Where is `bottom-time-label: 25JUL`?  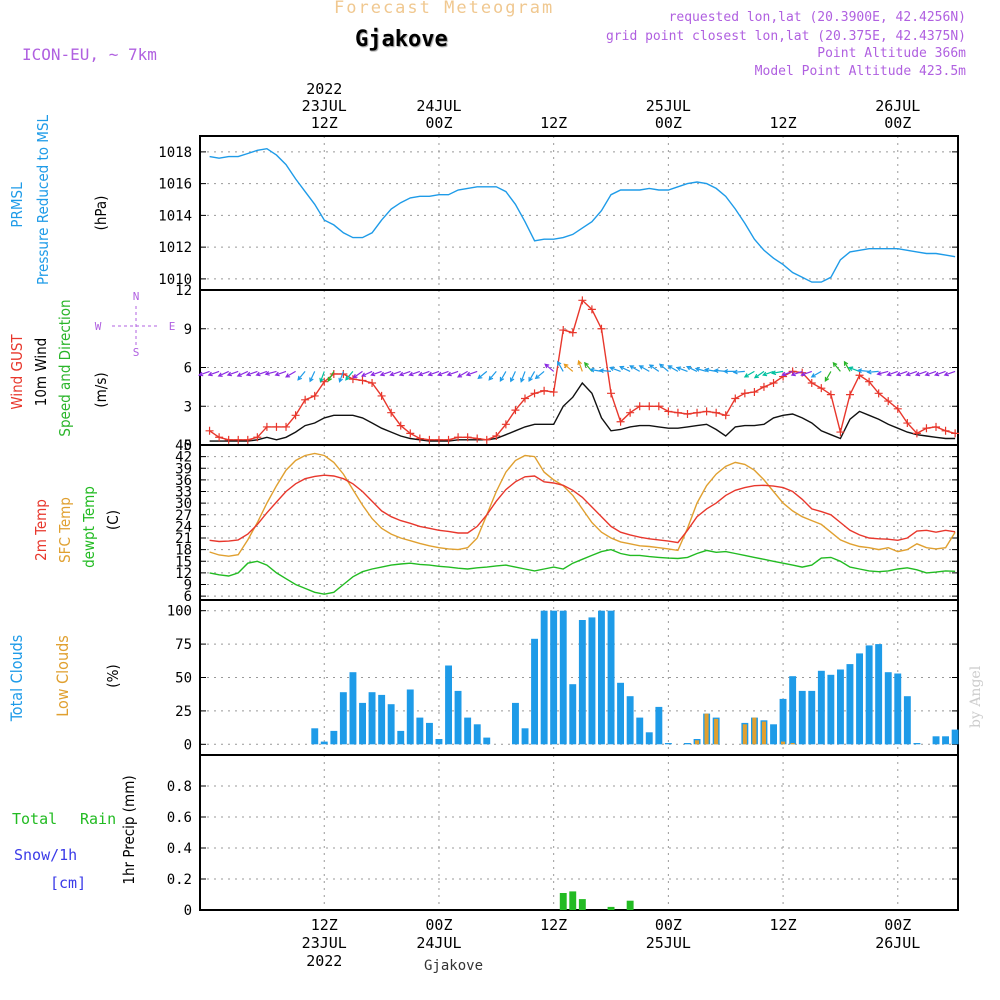
bottom-time-label: 25JUL is located at coordinates (668, 943).